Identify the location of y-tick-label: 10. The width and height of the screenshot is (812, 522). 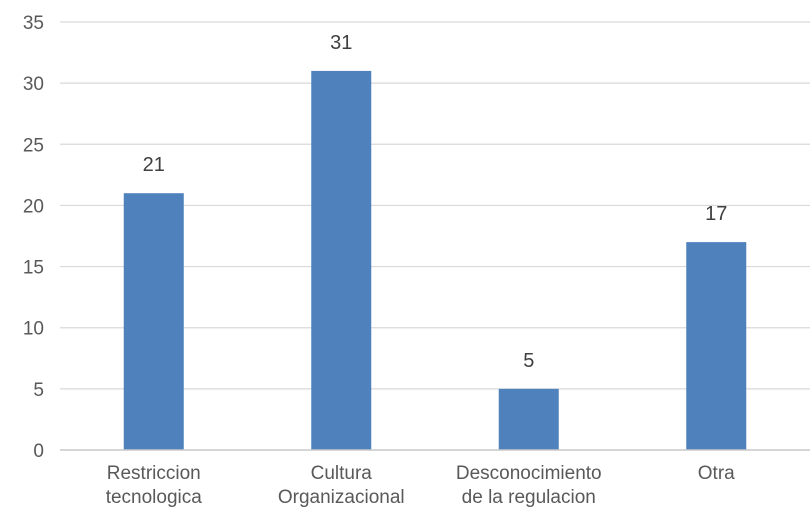
(33, 329).